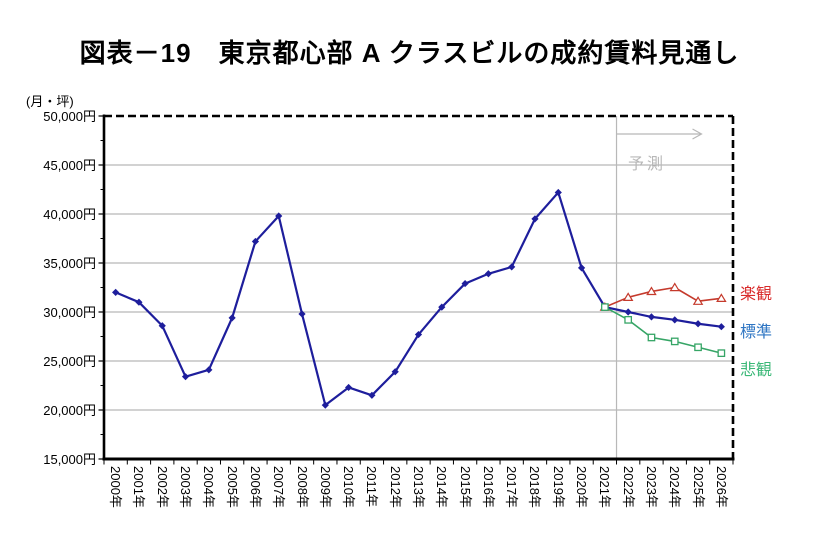  Describe the element at coordinates (442, 487) in the screenshot. I see `x-axis-label: 2014年` at that location.